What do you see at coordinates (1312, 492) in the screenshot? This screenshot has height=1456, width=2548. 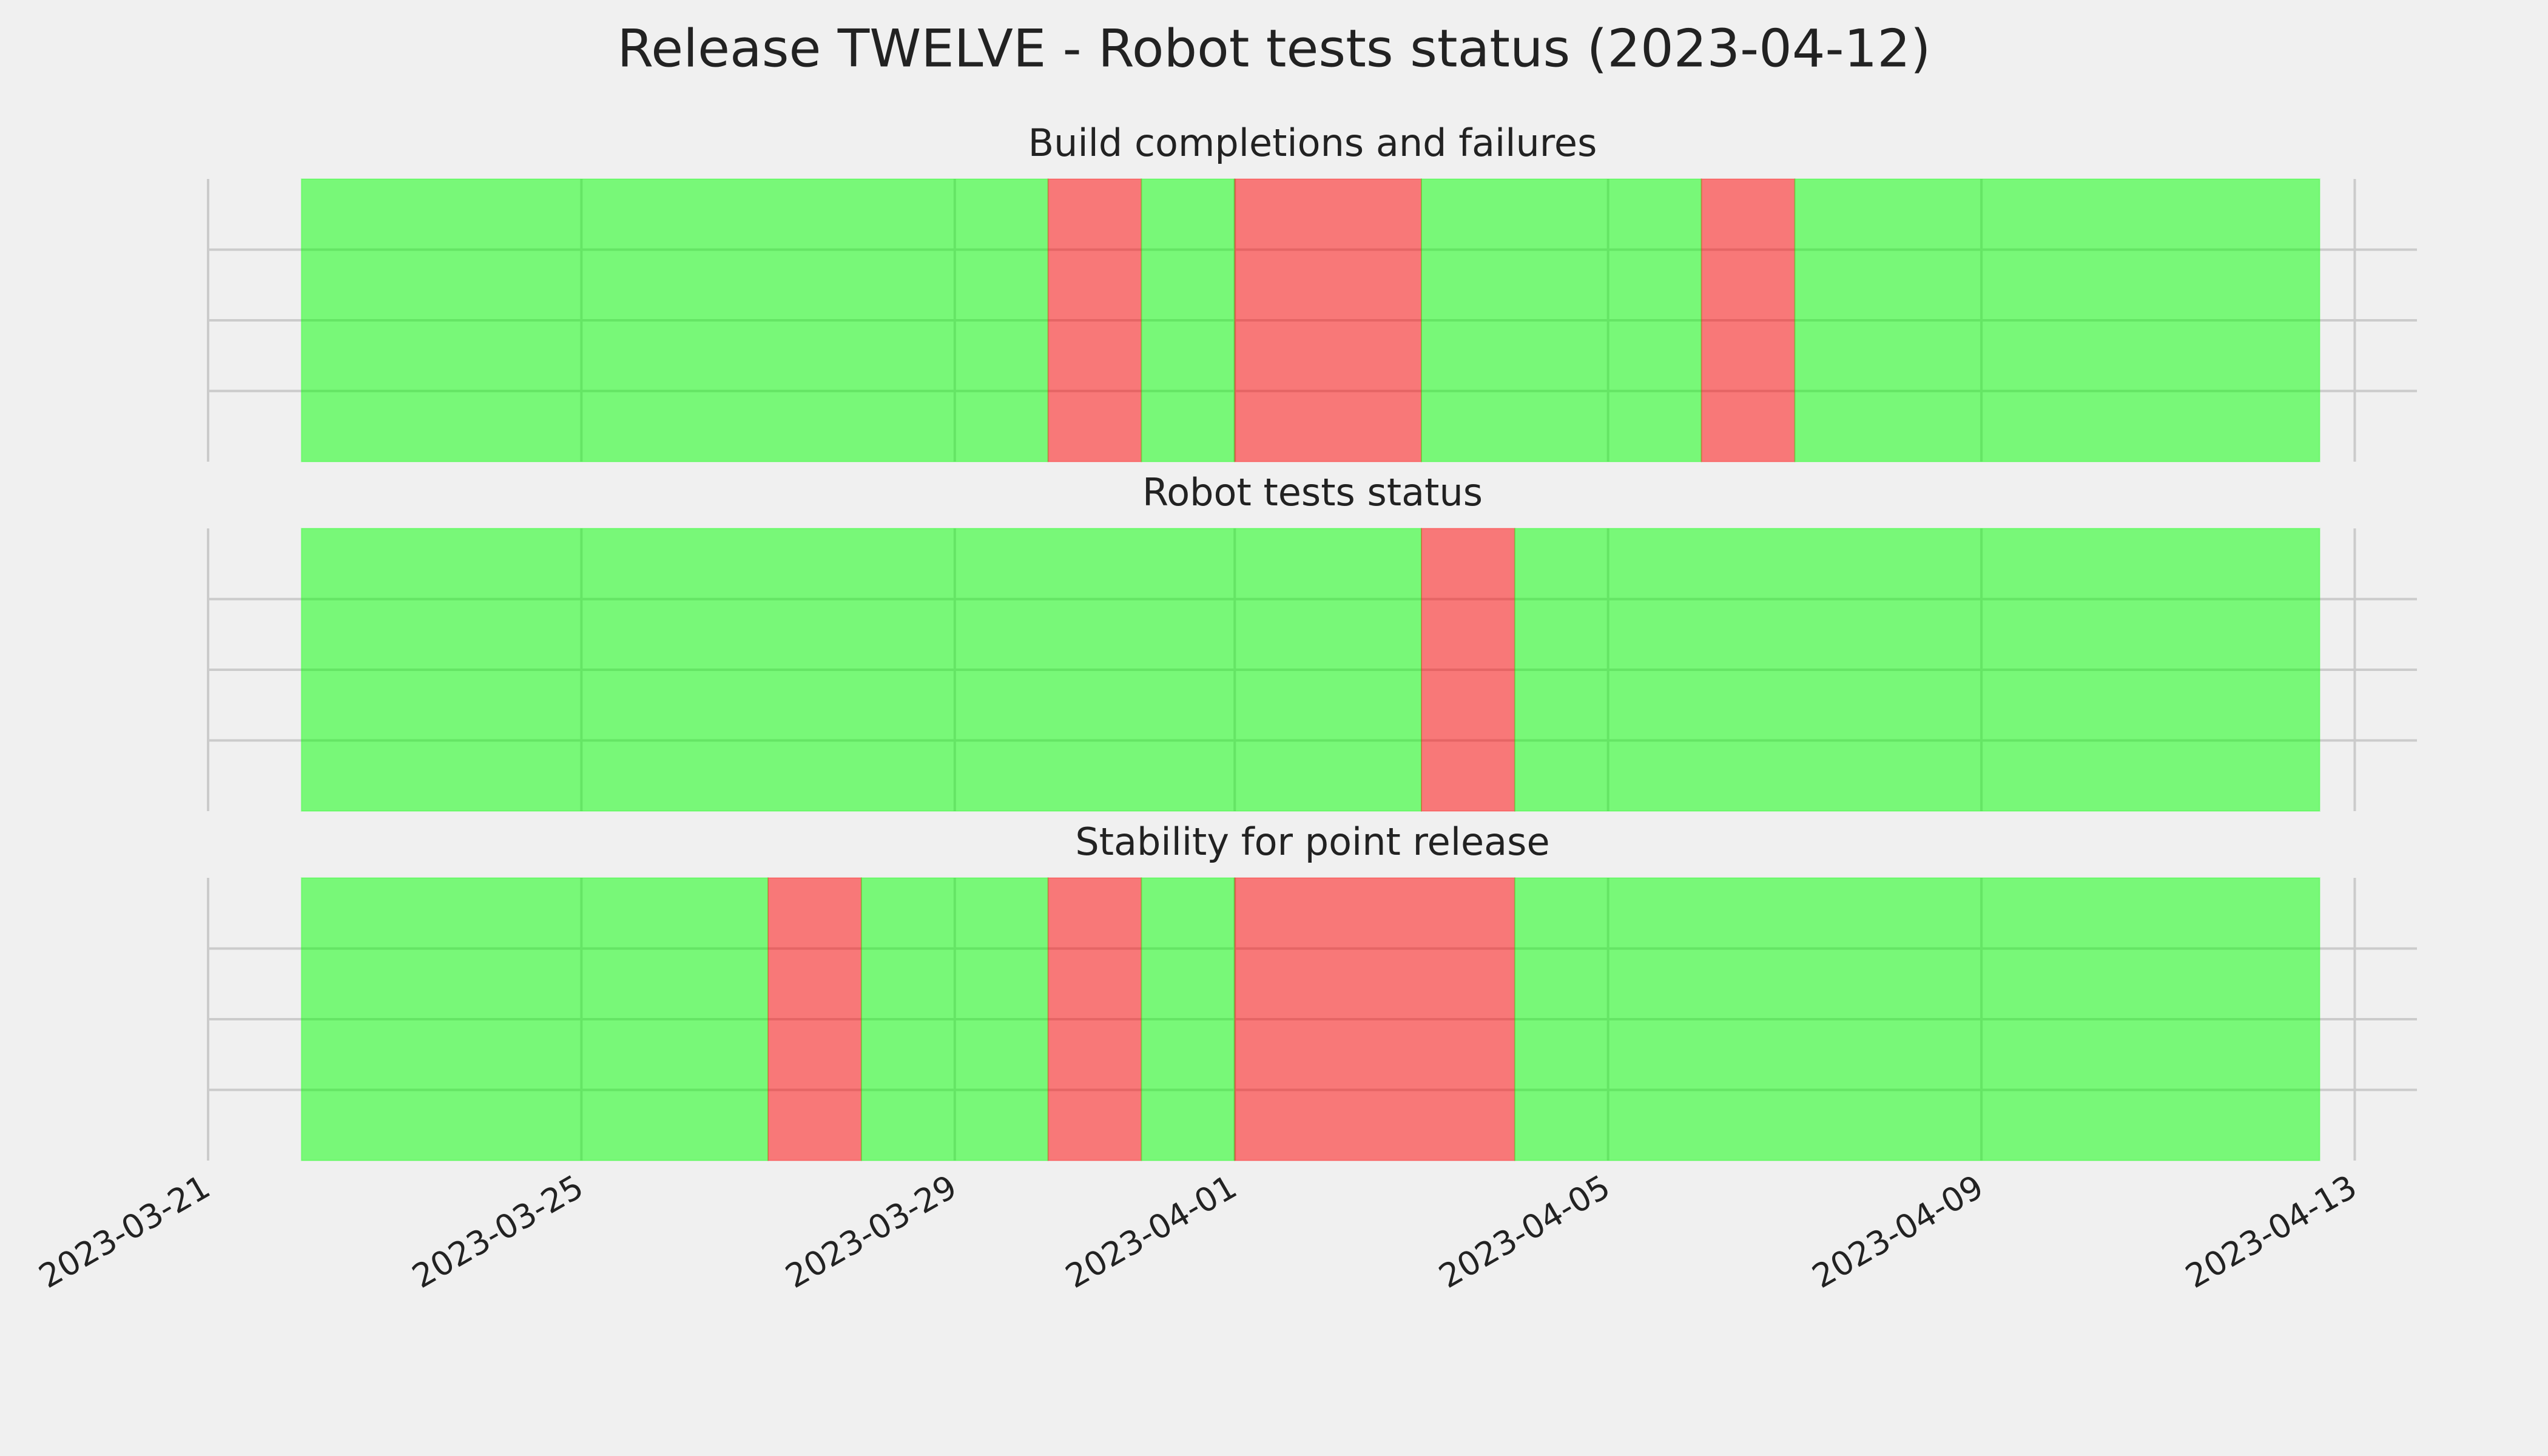 I see `panel-title: Robot tests status` at bounding box center [1312, 492].